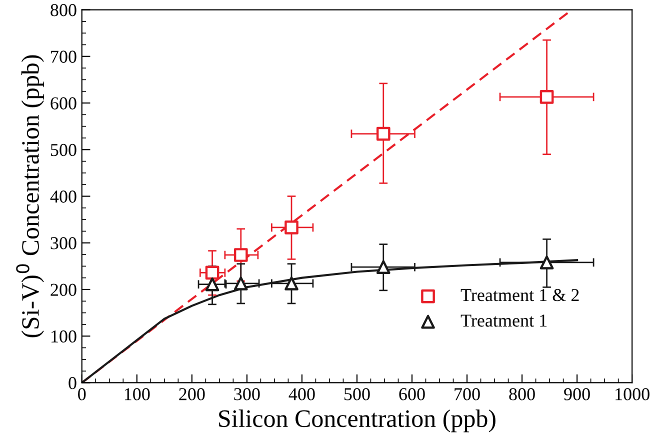  Describe the element at coordinates (63, 56) in the screenshot. I see `y-tick-label: 700` at that location.